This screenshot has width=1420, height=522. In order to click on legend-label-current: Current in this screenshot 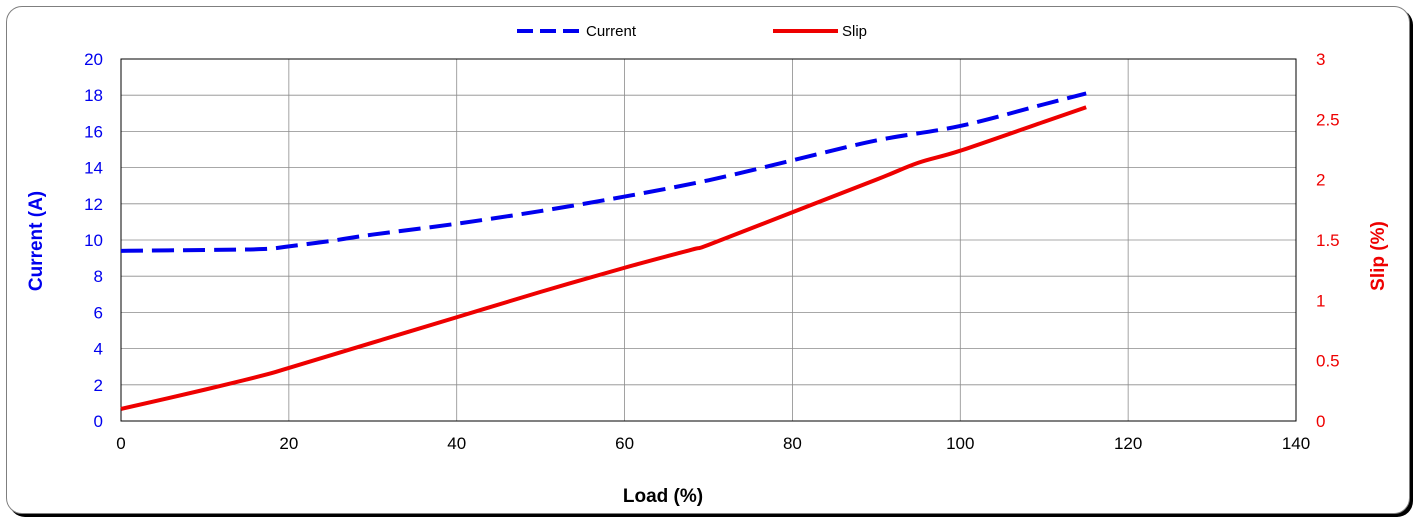, I will do `click(611, 31)`.